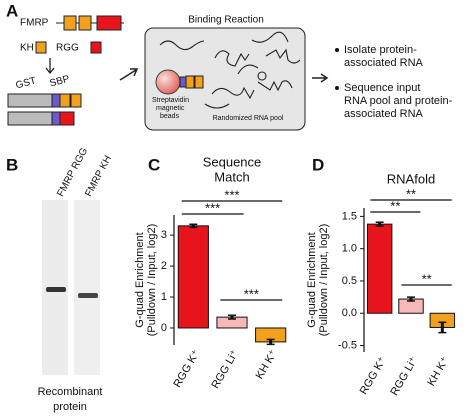 The image size is (474, 417). What do you see at coordinates (70, 407) in the screenshot?
I see `gel-caption: protein` at bounding box center [70, 407].